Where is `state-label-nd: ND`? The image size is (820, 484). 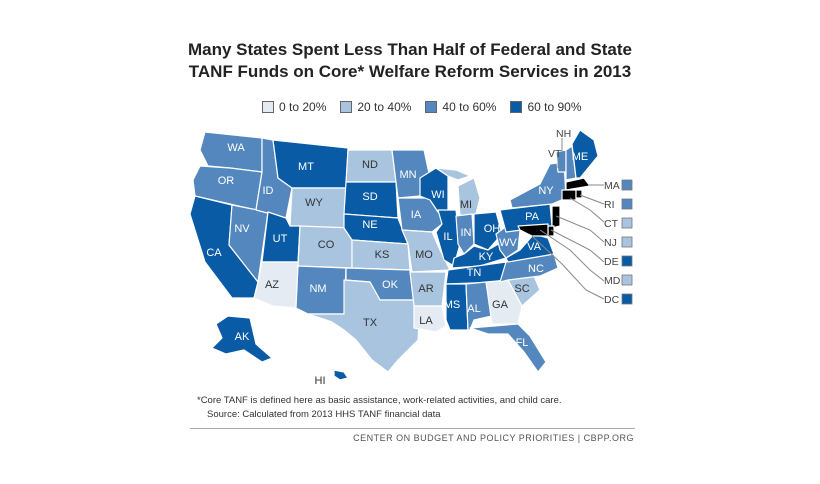
state-label-nd: ND is located at coordinates (370, 165).